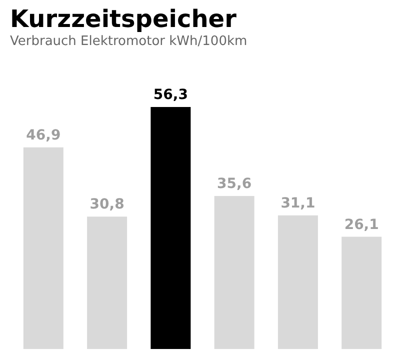 The width and height of the screenshot is (400, 361). I want to click on data-label: 56,3, so click(170, 95).